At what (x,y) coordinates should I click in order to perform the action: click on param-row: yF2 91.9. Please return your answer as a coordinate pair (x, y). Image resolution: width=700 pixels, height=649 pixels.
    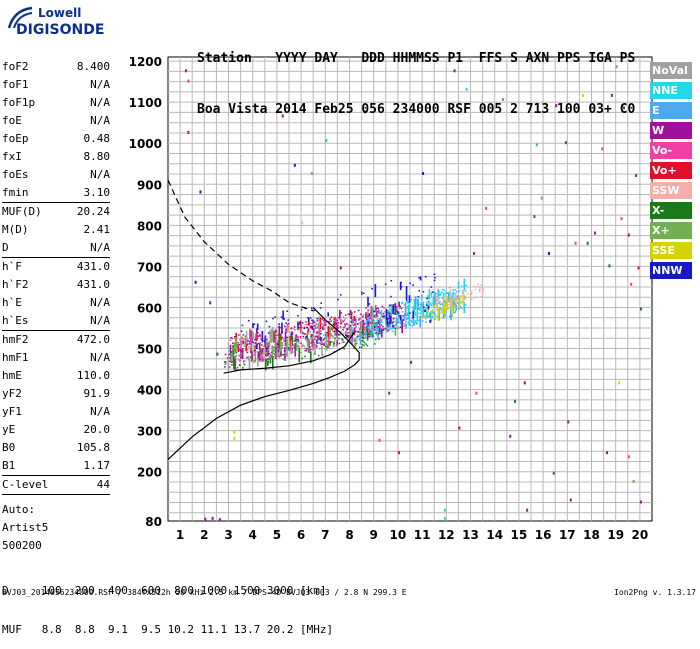
    Looking at the image, I should click on (56, 394).